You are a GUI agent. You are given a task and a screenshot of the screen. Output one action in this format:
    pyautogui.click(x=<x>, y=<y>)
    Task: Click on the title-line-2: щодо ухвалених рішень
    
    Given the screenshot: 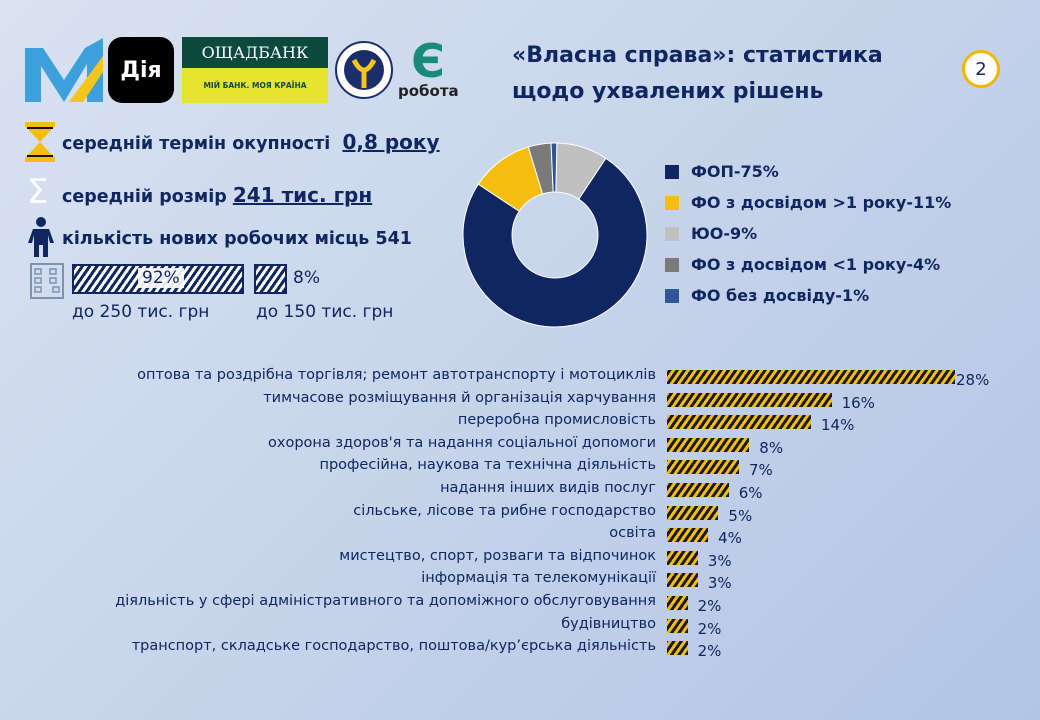 What is the action you would take?
    pyautogui.click(x=668, y=91)
    